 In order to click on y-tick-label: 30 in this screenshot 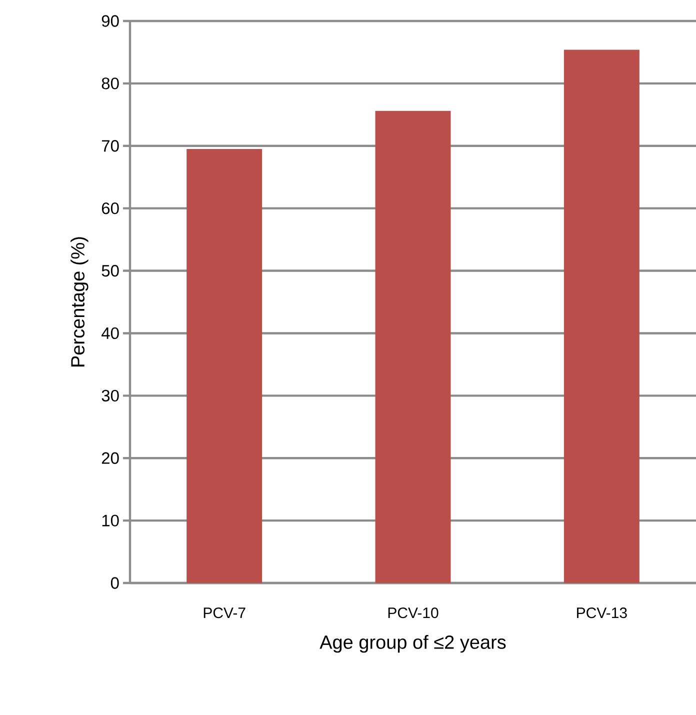, I will do `click(110, 396)`.